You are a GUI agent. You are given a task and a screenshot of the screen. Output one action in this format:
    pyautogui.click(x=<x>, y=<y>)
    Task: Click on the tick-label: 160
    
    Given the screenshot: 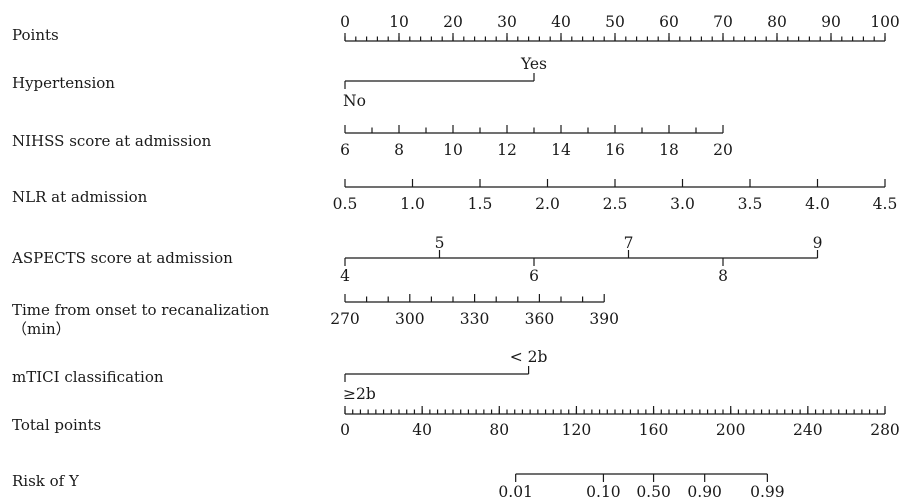 What is the action you would take?
    pyautogui.click(x=654, y=430)
    